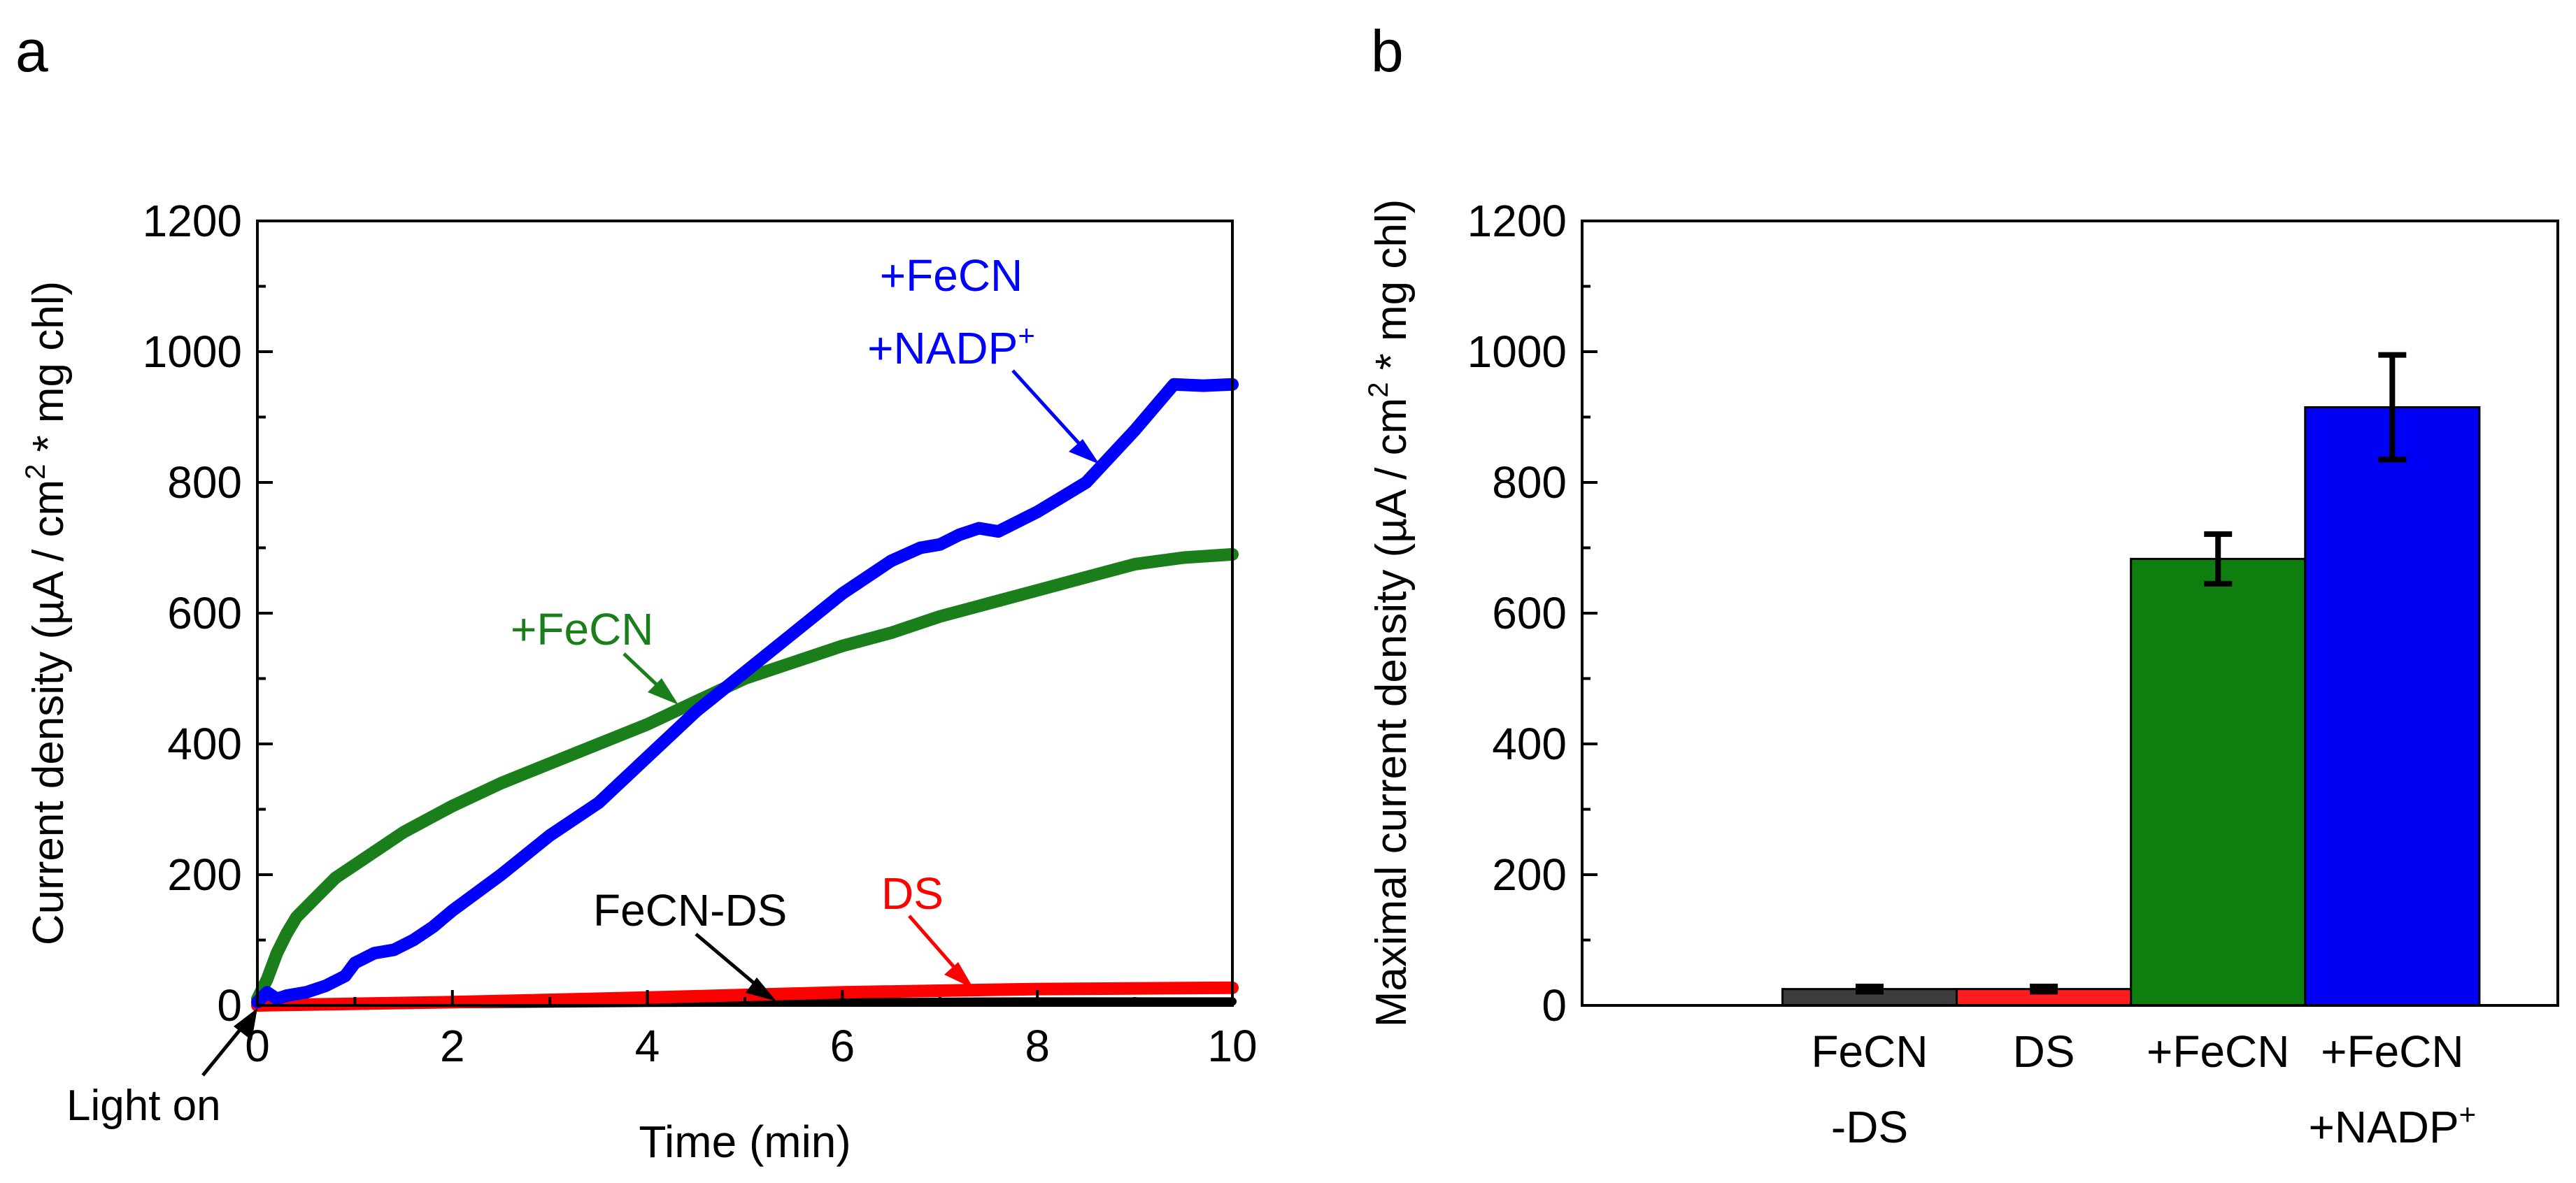  What do you see at coordinates (1529, 744) in the screenshot?
I see `y-tick-label-b: 400` at bounding box center [1529, 744].